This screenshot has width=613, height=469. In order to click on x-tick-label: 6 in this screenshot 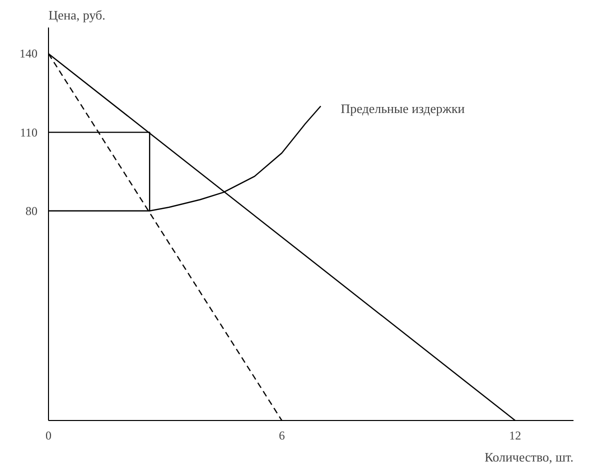, I will do `click(281, 435)`.